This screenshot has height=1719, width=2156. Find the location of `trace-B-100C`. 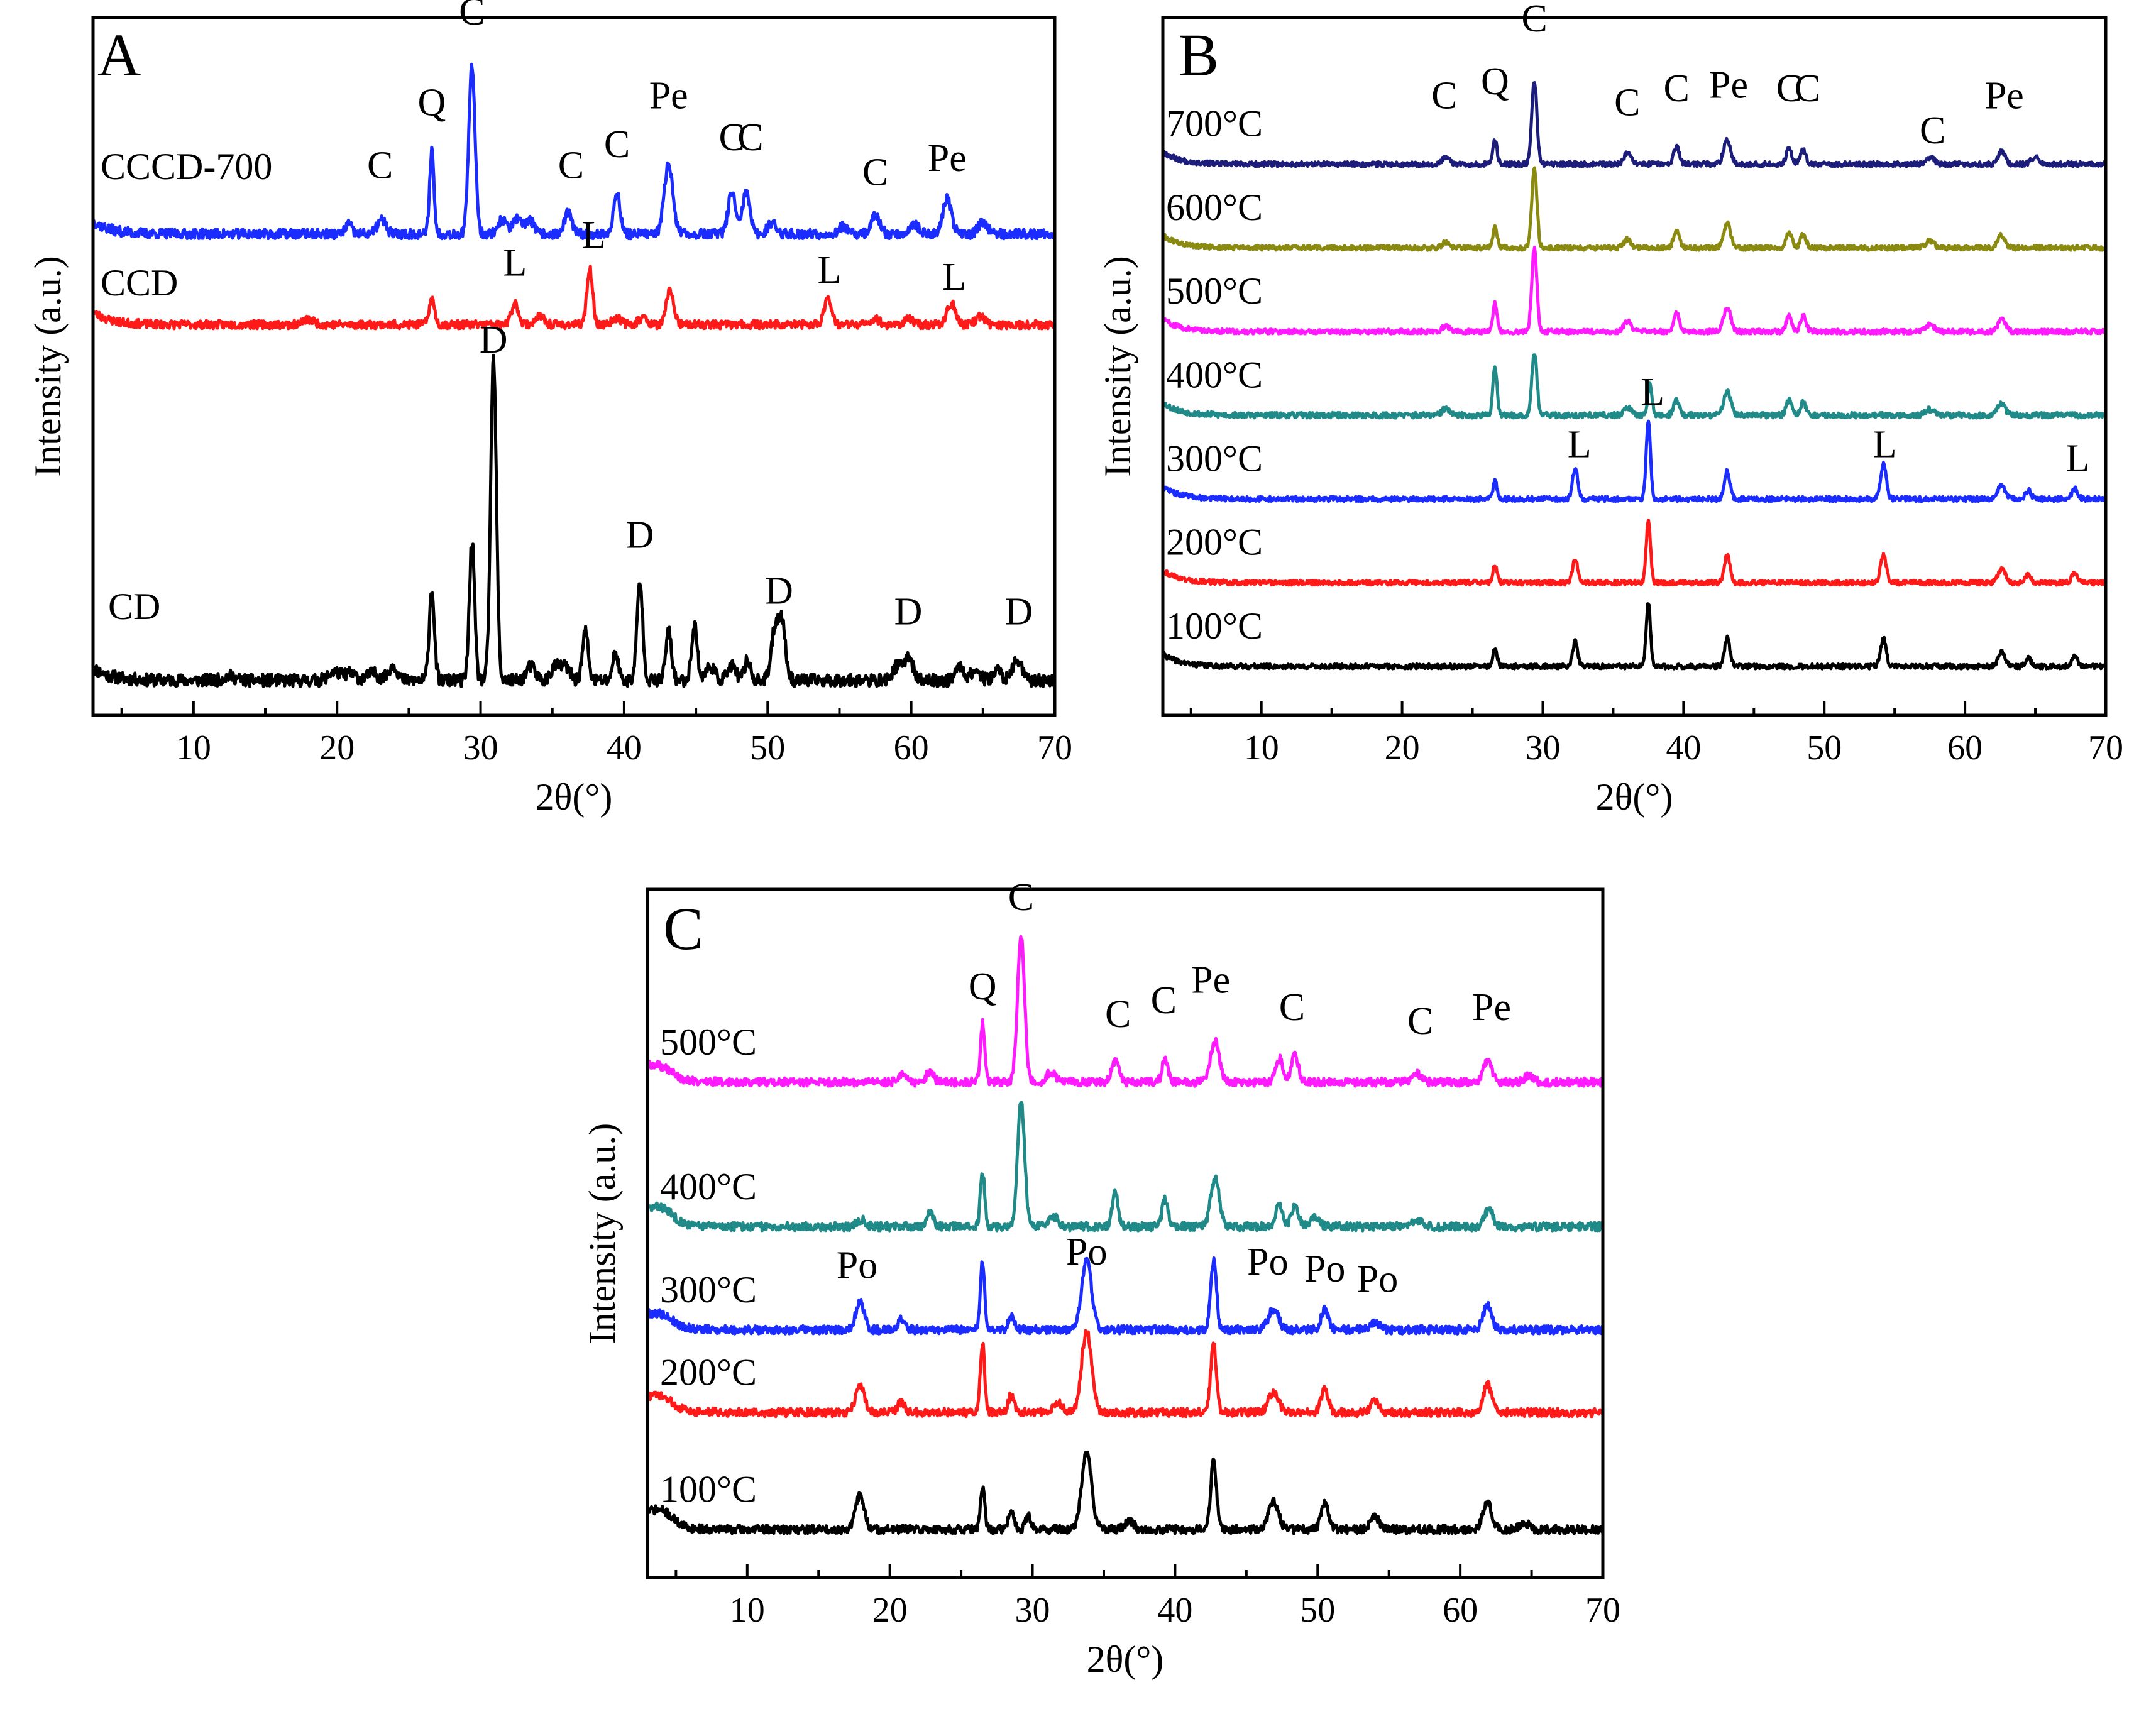

trace-B-100C is located at coordinates (1634, 636).